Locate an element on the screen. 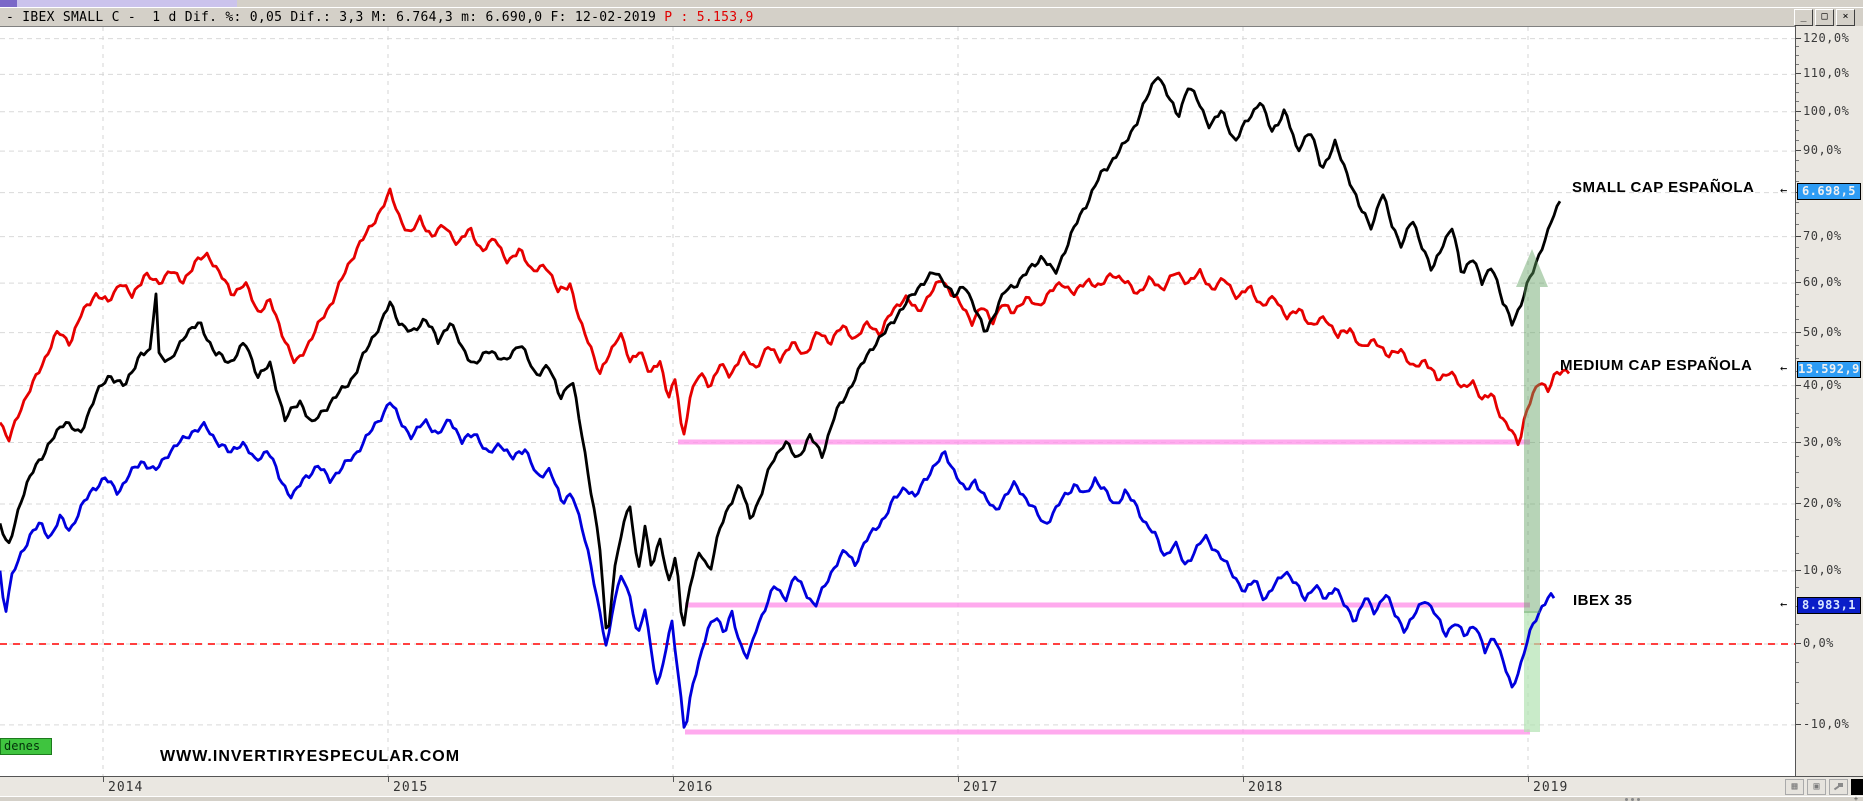 Image resolution: width=1863 pixels, height=801 pixels. minimize-button: _ is located at coordinates (1803, 17).